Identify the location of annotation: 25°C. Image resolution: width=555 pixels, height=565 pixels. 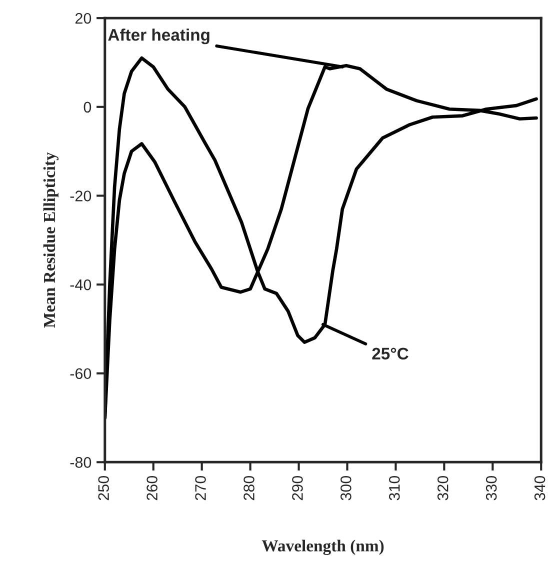
(390, 354).